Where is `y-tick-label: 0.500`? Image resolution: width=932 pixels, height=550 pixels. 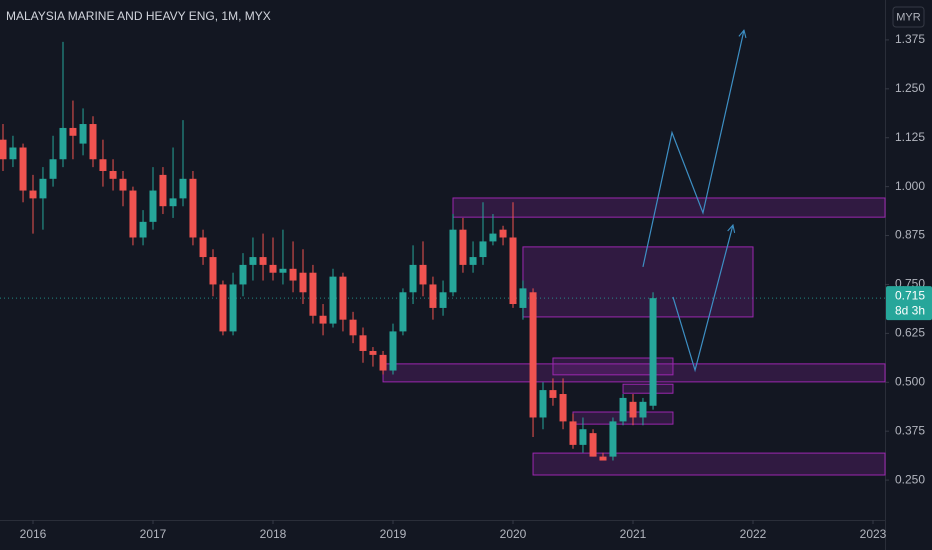 y-tick-label: 0.500 is located at coordinates (910, 381).